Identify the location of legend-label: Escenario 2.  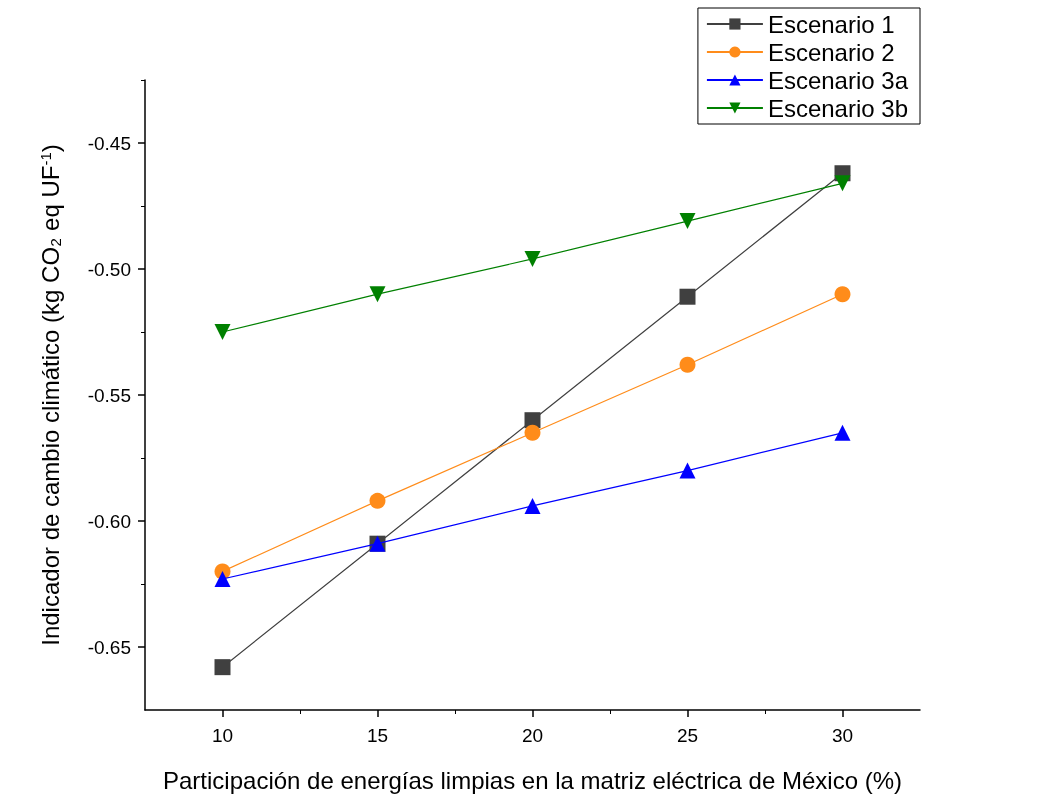
(831, 52).